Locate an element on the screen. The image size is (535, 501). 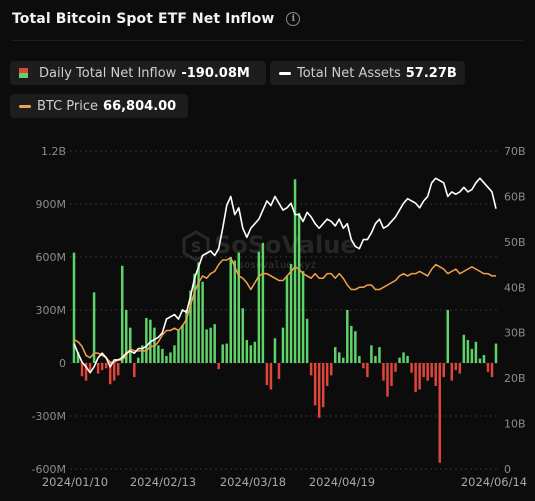
inflow-swatch-icon is located at coordinates (23, 73).